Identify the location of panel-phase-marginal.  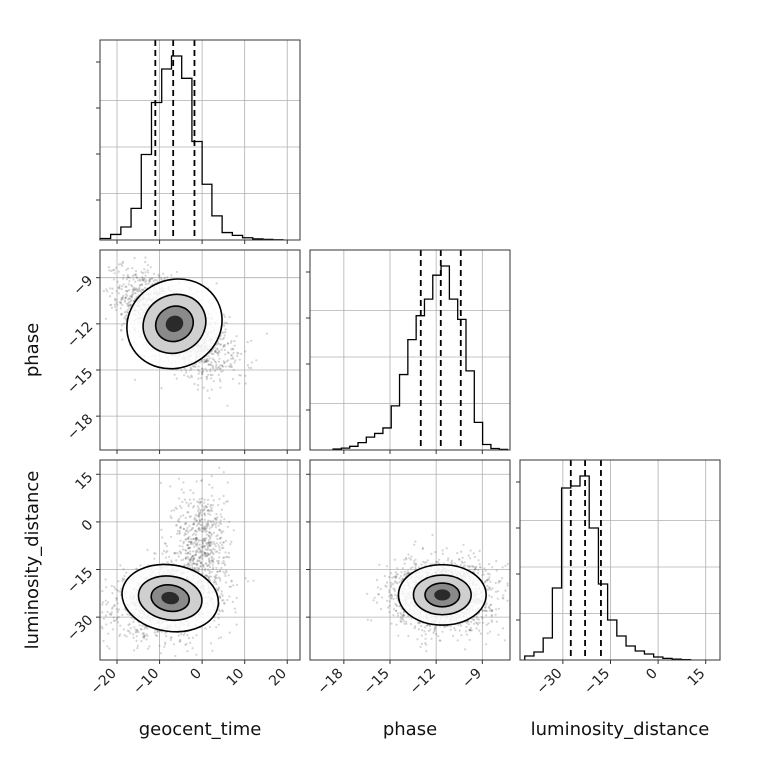
(410, 350).